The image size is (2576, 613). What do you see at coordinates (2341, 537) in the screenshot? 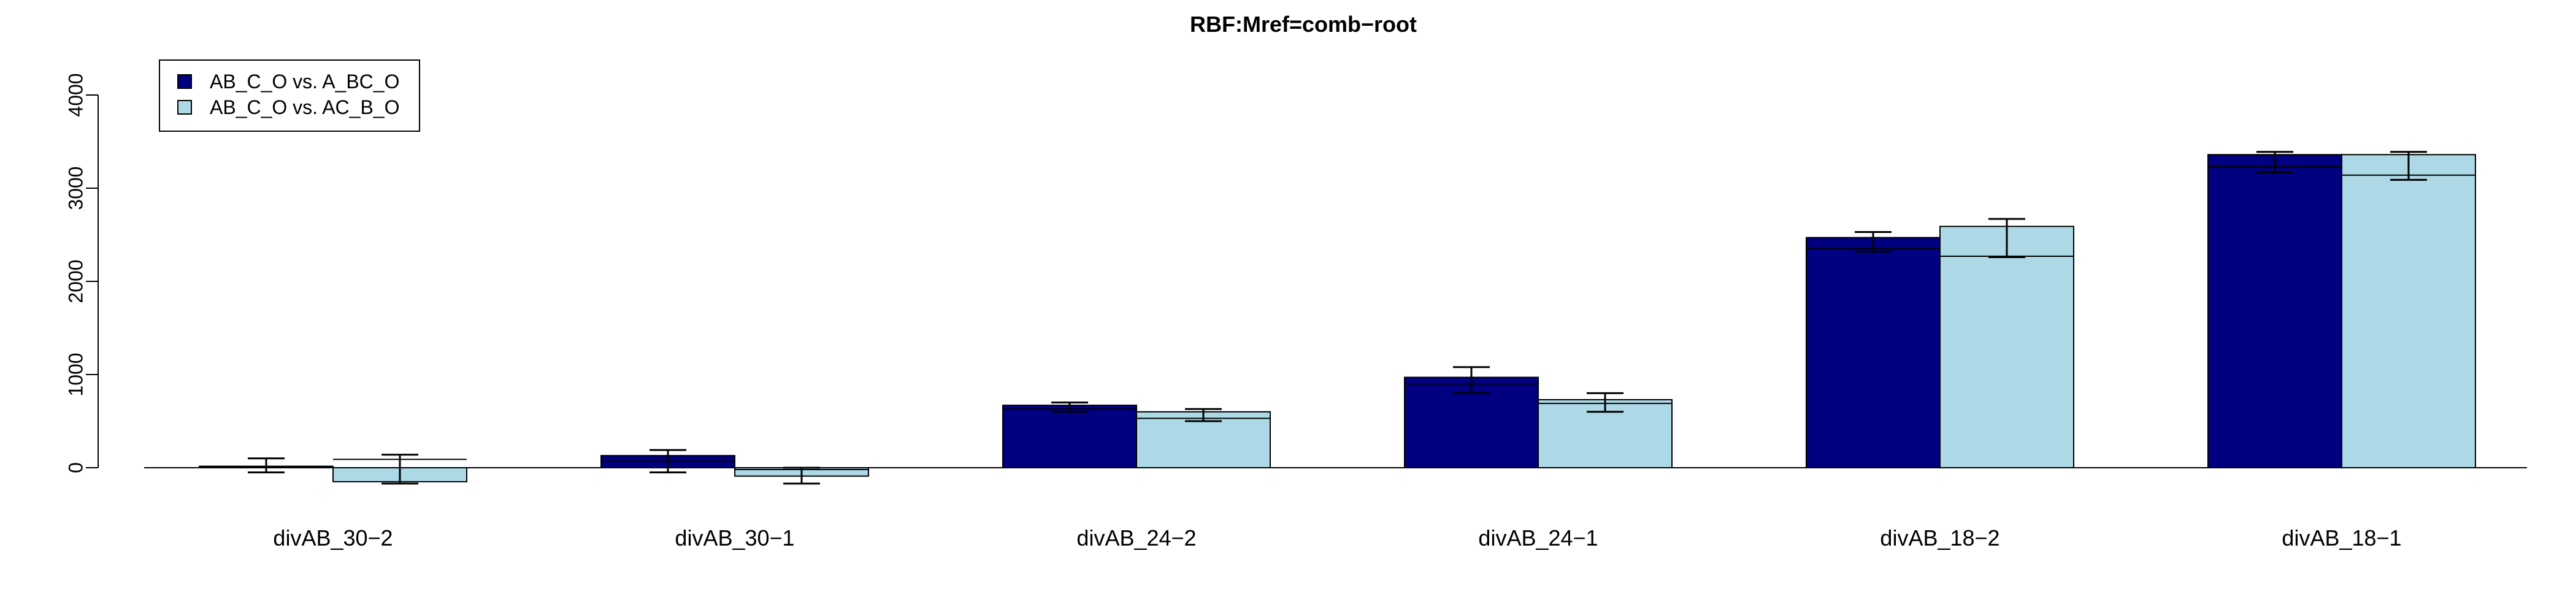
I see `x-category-label-5: divAB_18−1` at bounding box center [2341, 537].